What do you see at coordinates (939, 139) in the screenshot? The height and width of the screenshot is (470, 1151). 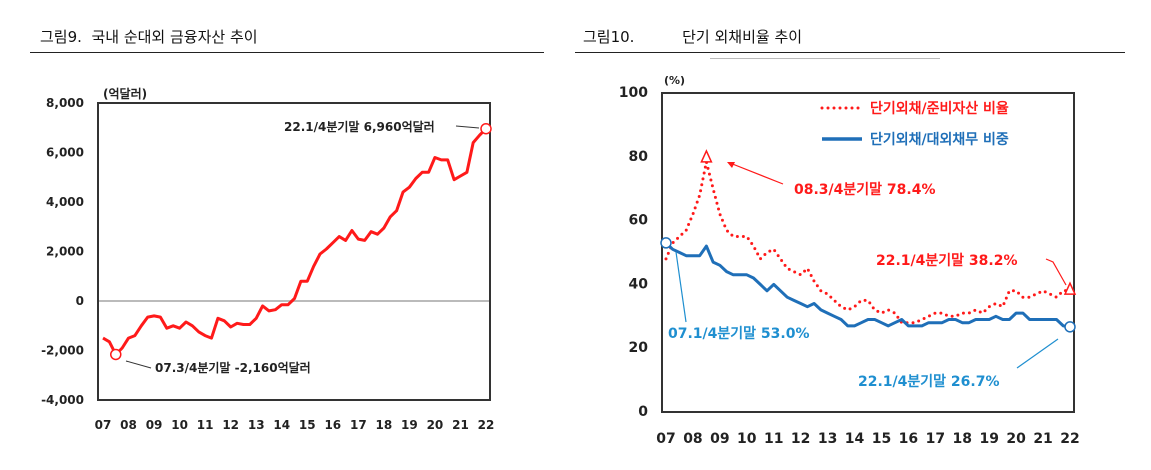 I see `legend-label: 단기외채/대외채무 비중` at bounding box center [939, 139].